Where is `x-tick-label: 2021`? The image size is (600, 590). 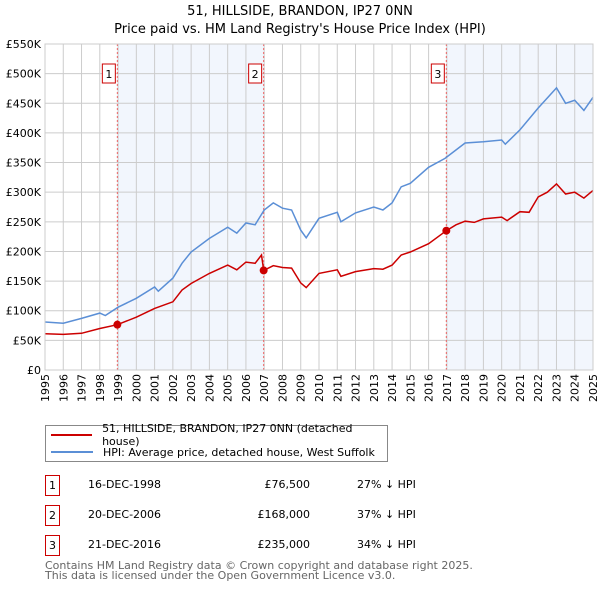
x-tick-label: 2021 is located at coordinates (520, 388).